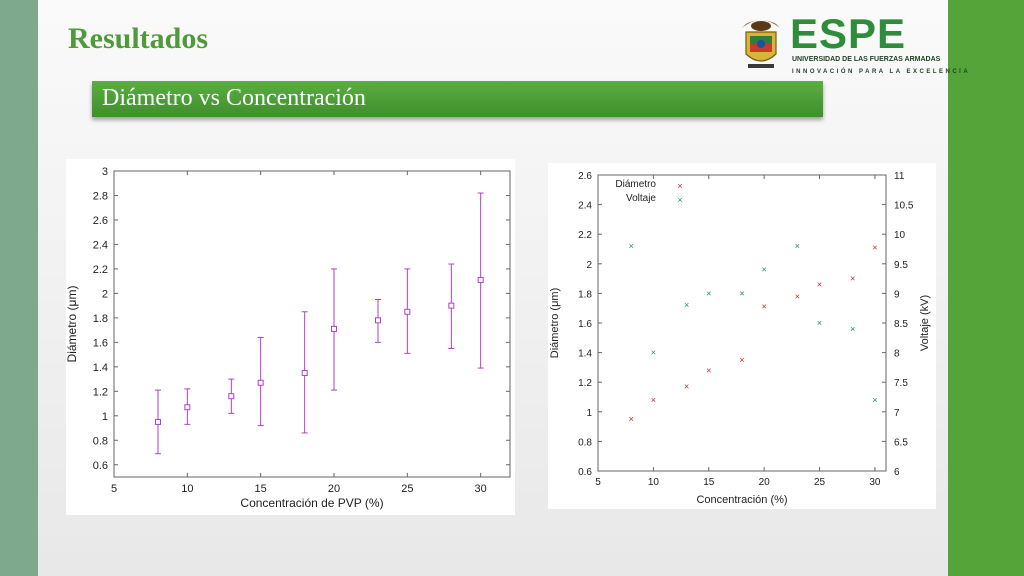 This screenshot has height=576, width=1024. What do you see at coordinates (897, 354) in the screenshot?
I see `y2-tick-label: 8` at bounding box center [897, 354].